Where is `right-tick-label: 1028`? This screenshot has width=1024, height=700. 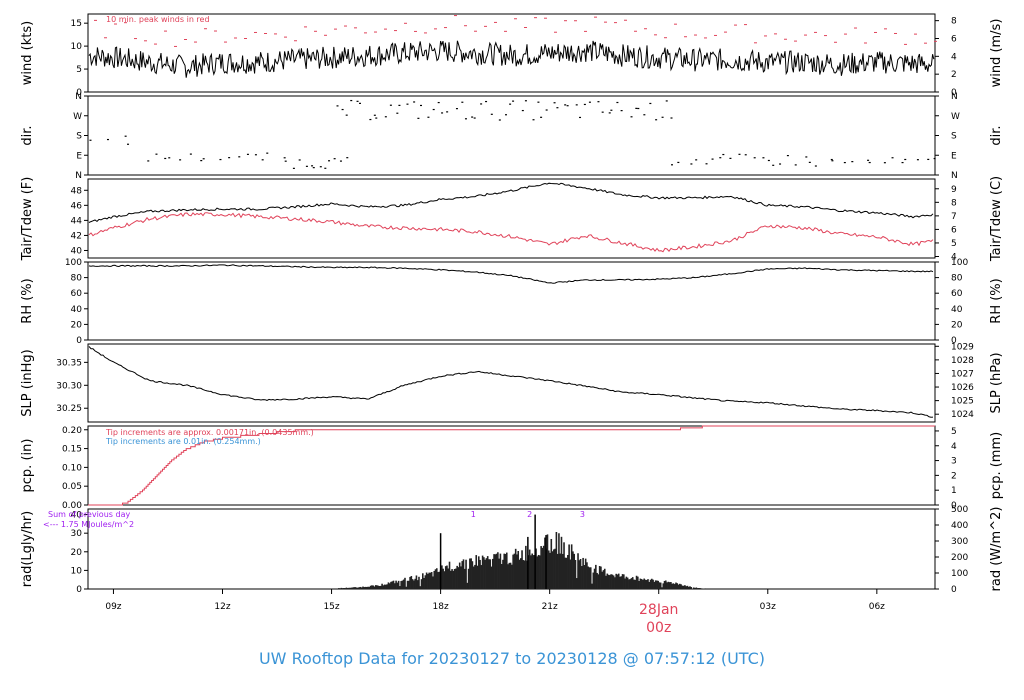 right-tick-label: 1028 is located at coordinates (962, 361).